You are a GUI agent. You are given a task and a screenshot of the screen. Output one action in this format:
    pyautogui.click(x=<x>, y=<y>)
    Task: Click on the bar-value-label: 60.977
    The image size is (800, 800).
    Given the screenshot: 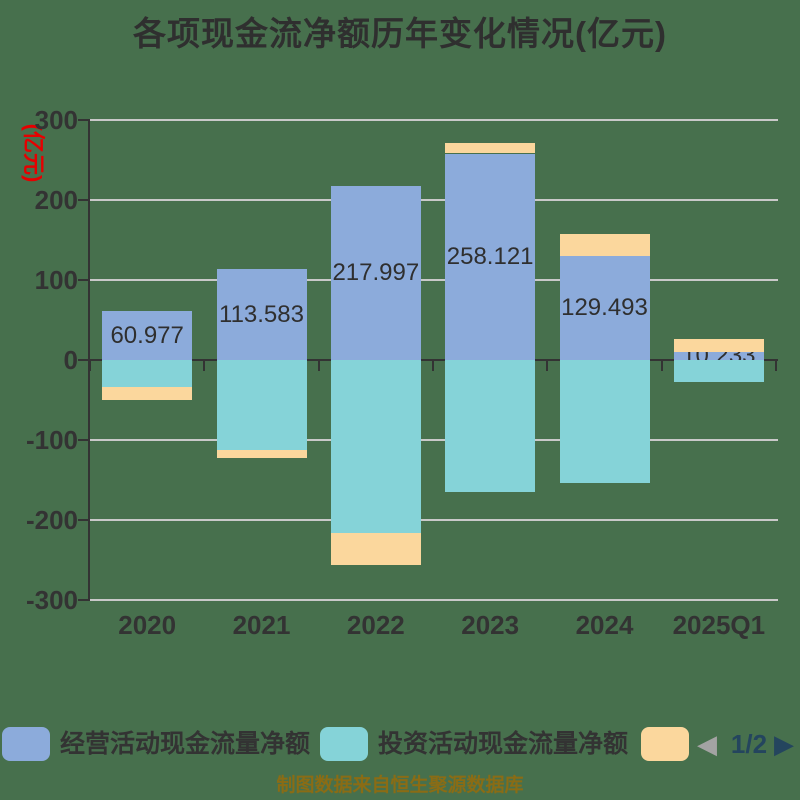 What is the action you would take?
    pyautogui.click(x=147, y=335)
    